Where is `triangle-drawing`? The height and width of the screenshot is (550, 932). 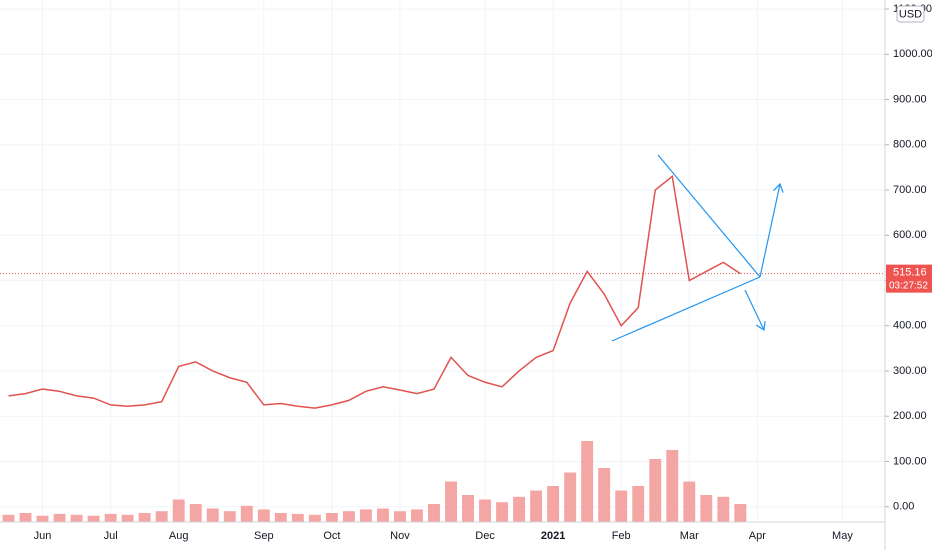 triangle-drawing is located at coordinates (695, 248).